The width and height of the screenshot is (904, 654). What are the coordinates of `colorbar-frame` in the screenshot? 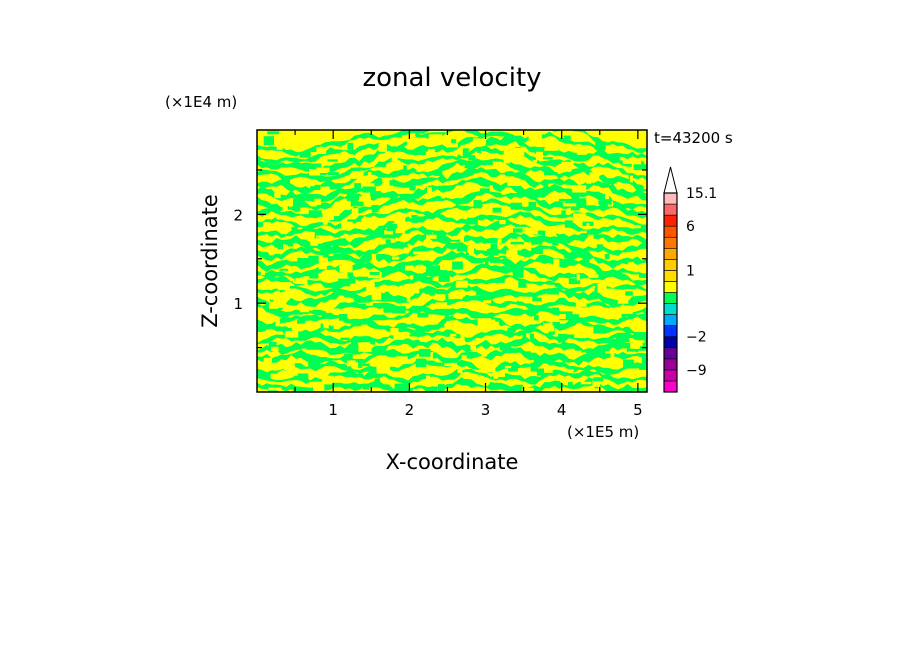 It's located at (670, 292).